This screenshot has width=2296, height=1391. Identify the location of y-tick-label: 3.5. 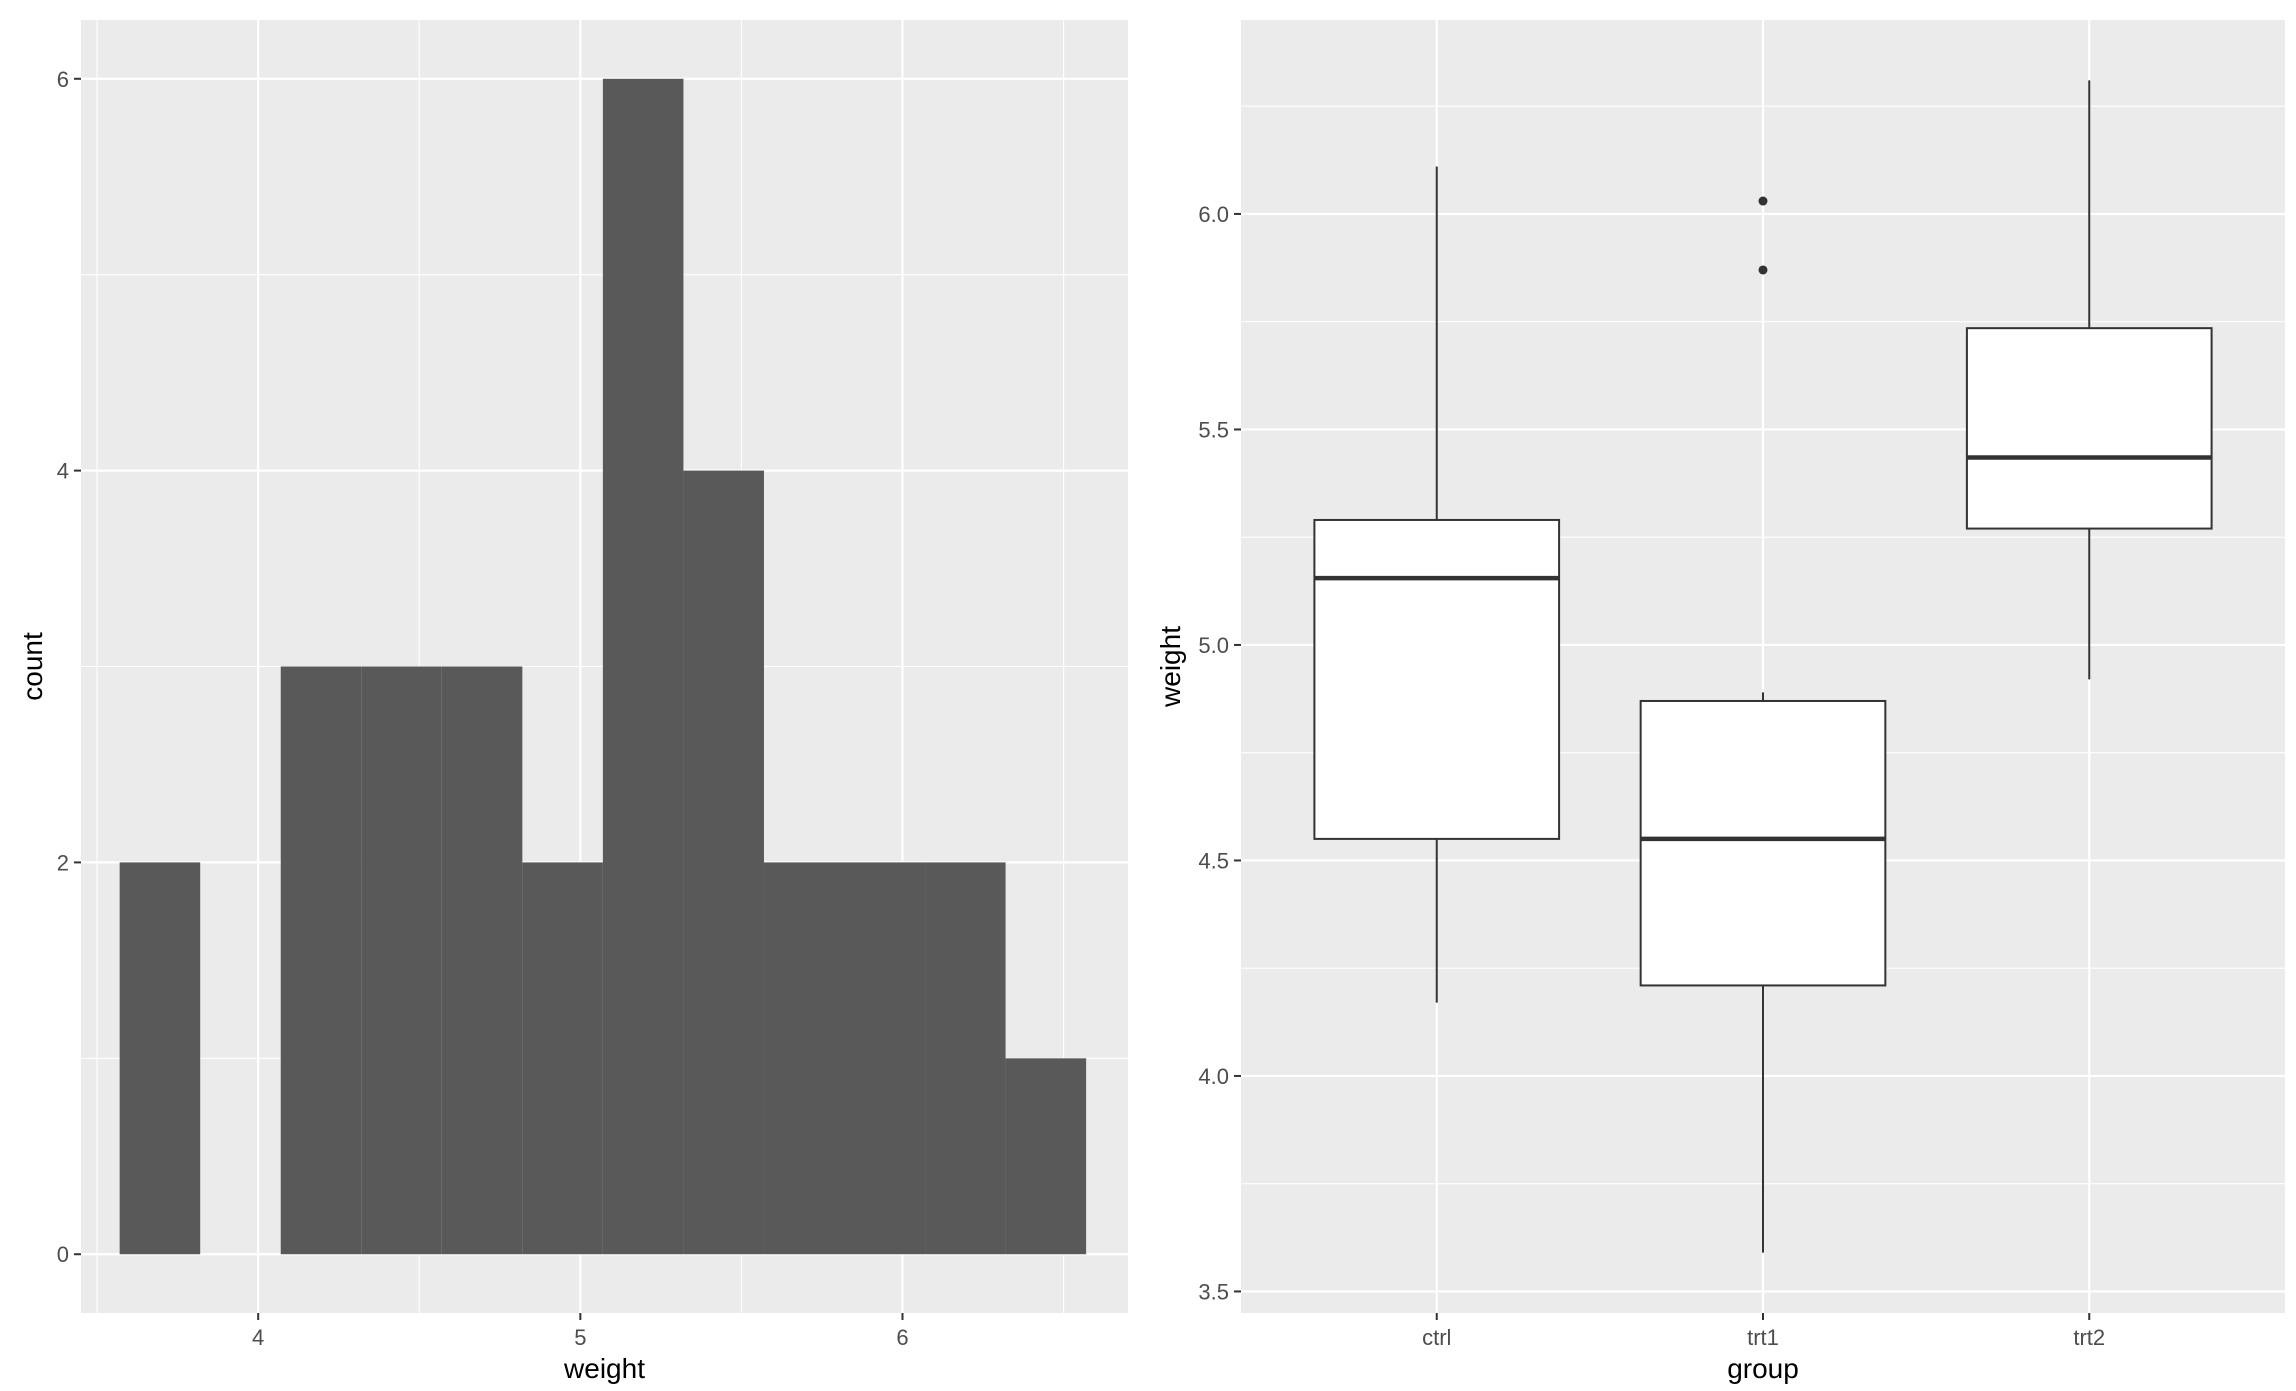
(1213, 1291).